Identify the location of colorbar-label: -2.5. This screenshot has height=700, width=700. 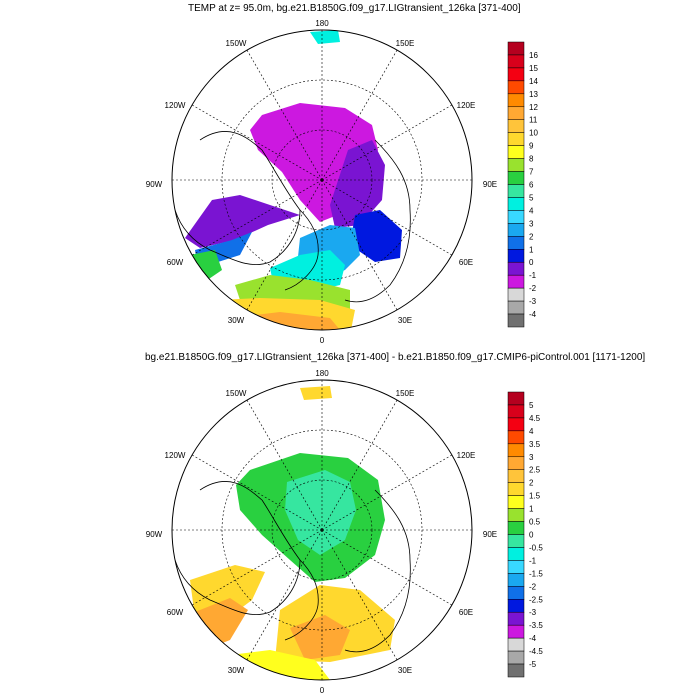
(536, 599).